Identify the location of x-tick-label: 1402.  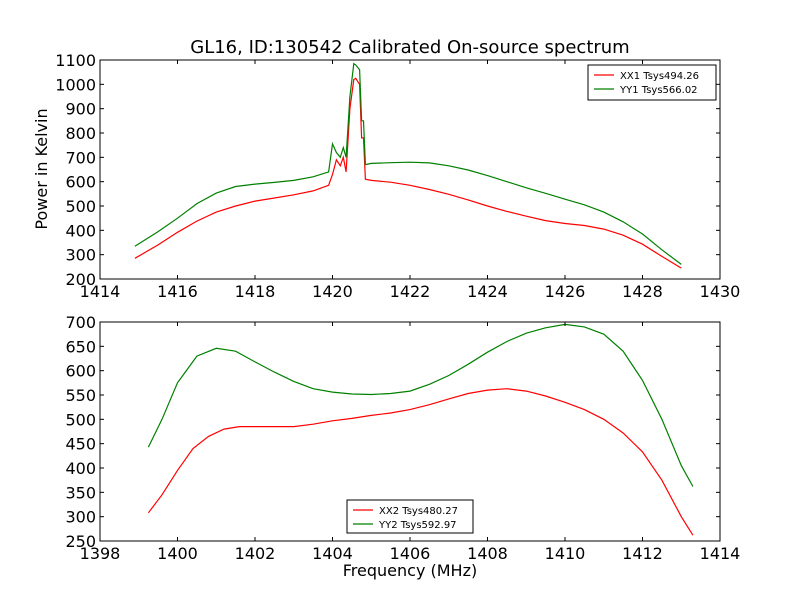
(255, 553).